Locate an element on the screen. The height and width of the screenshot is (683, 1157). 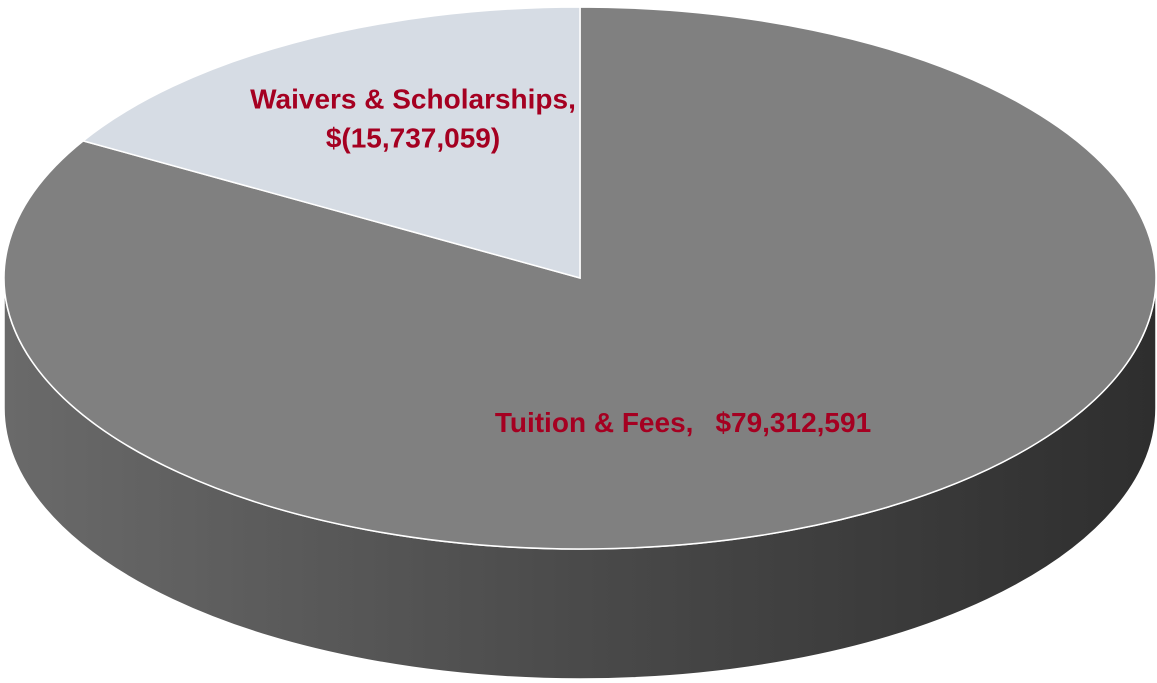
category-label: Waivers & Scholarships, is located at coordinates (413, 98).